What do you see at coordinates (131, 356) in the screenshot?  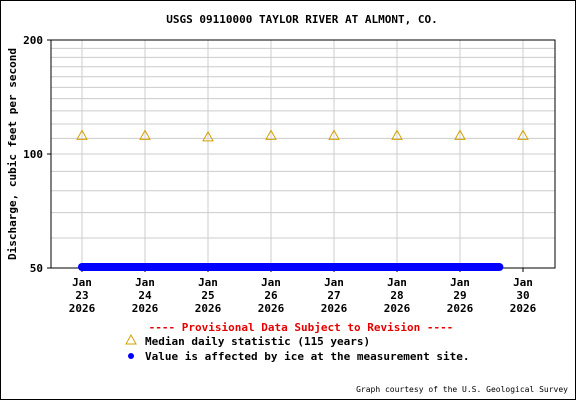 I see `legend-dot-icon` at bounding box center [131, 356].